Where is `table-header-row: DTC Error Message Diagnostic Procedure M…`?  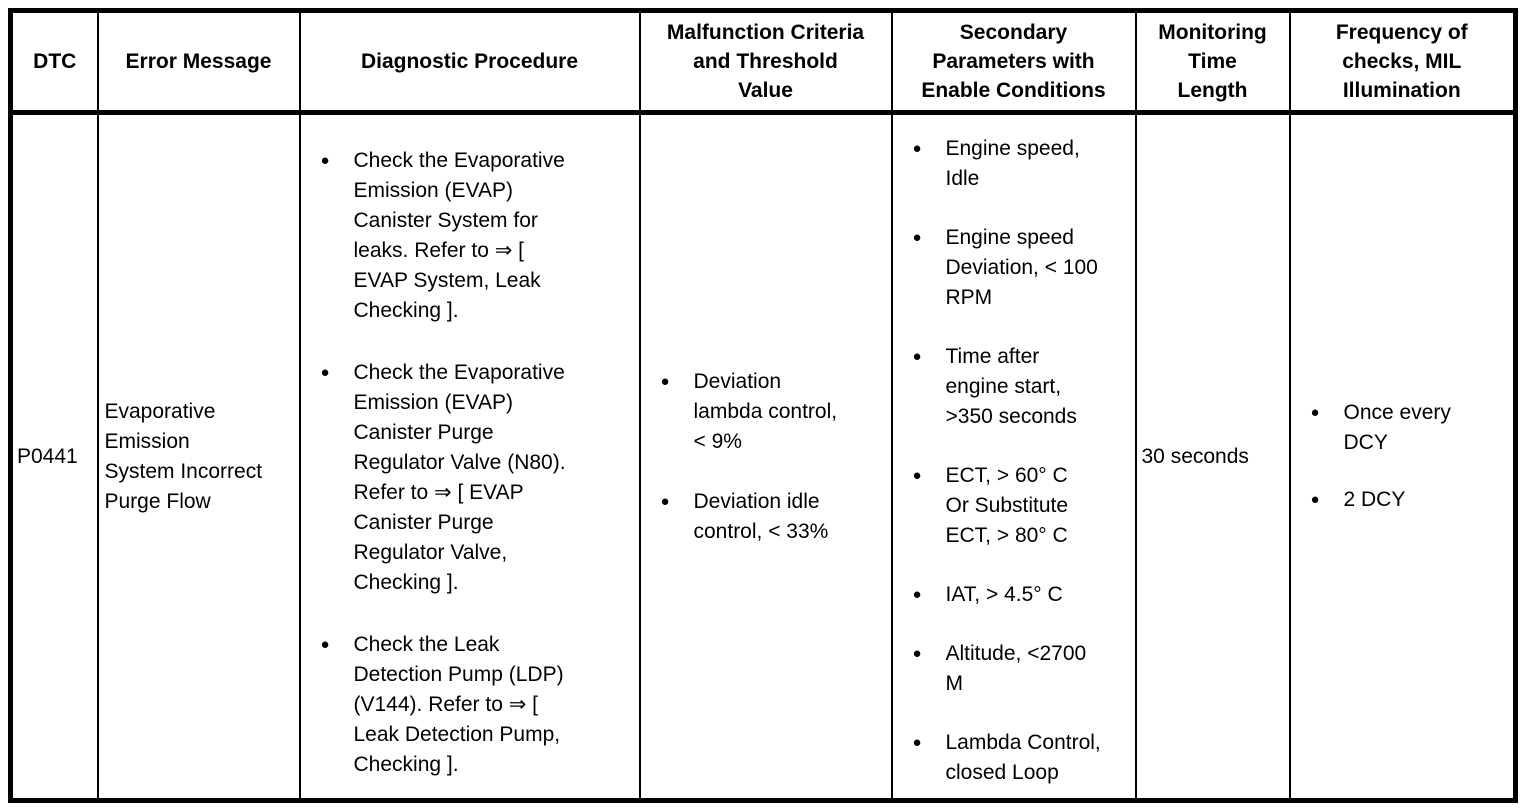
table-header-row: DTC Error Message Diagnostic Procedure M… is located at coordinates (763, 62).